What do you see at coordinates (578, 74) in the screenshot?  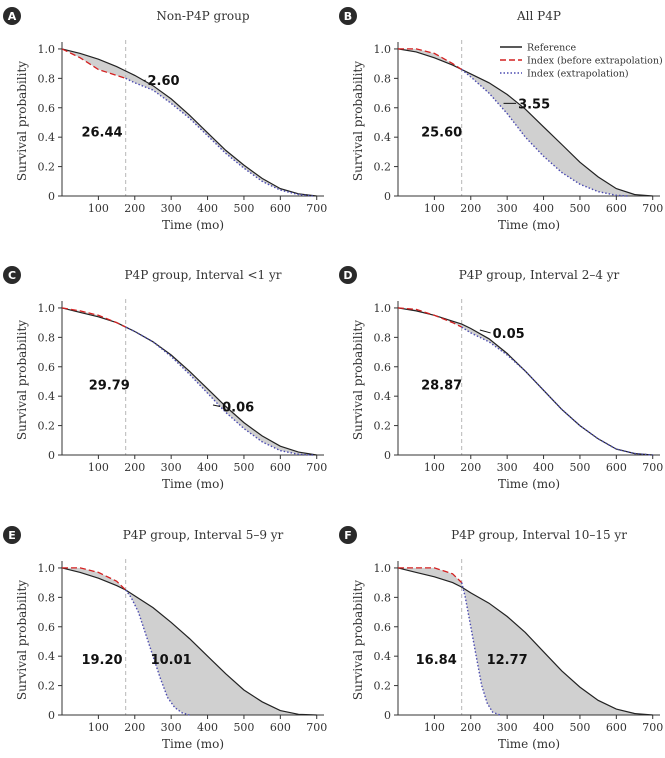 I see `legend-extrapolation-label: Index (extrapolation)` at bounding box center [578, 74].